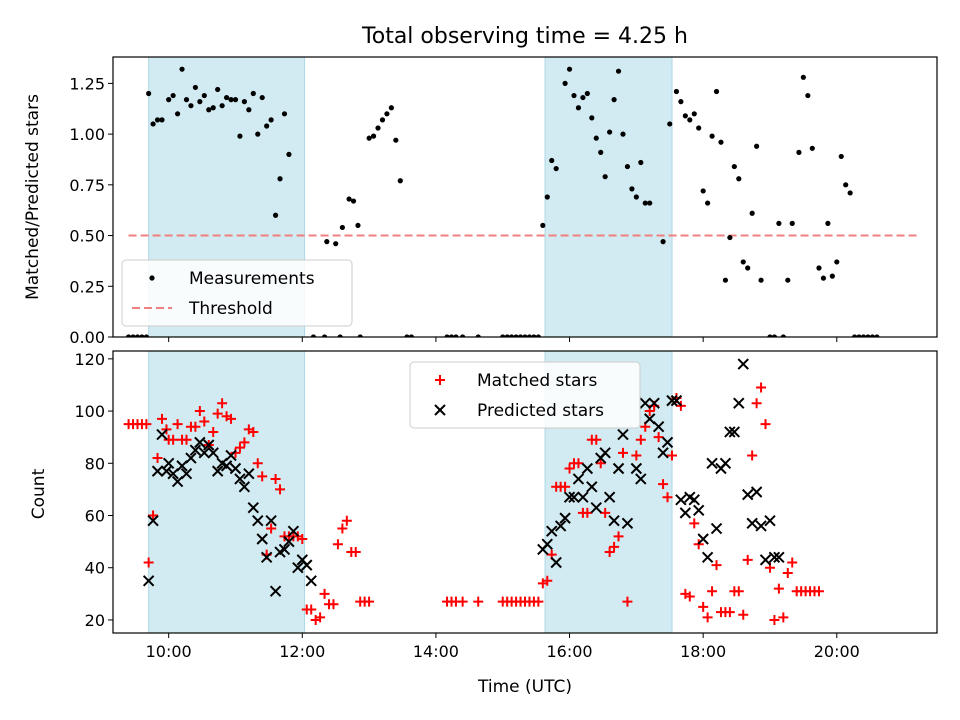 This screenshot has height=720, width=960. Describe the element at coordinates (169, 651) in the screenshot. I see `x-tick-label: 10:00` at that location.